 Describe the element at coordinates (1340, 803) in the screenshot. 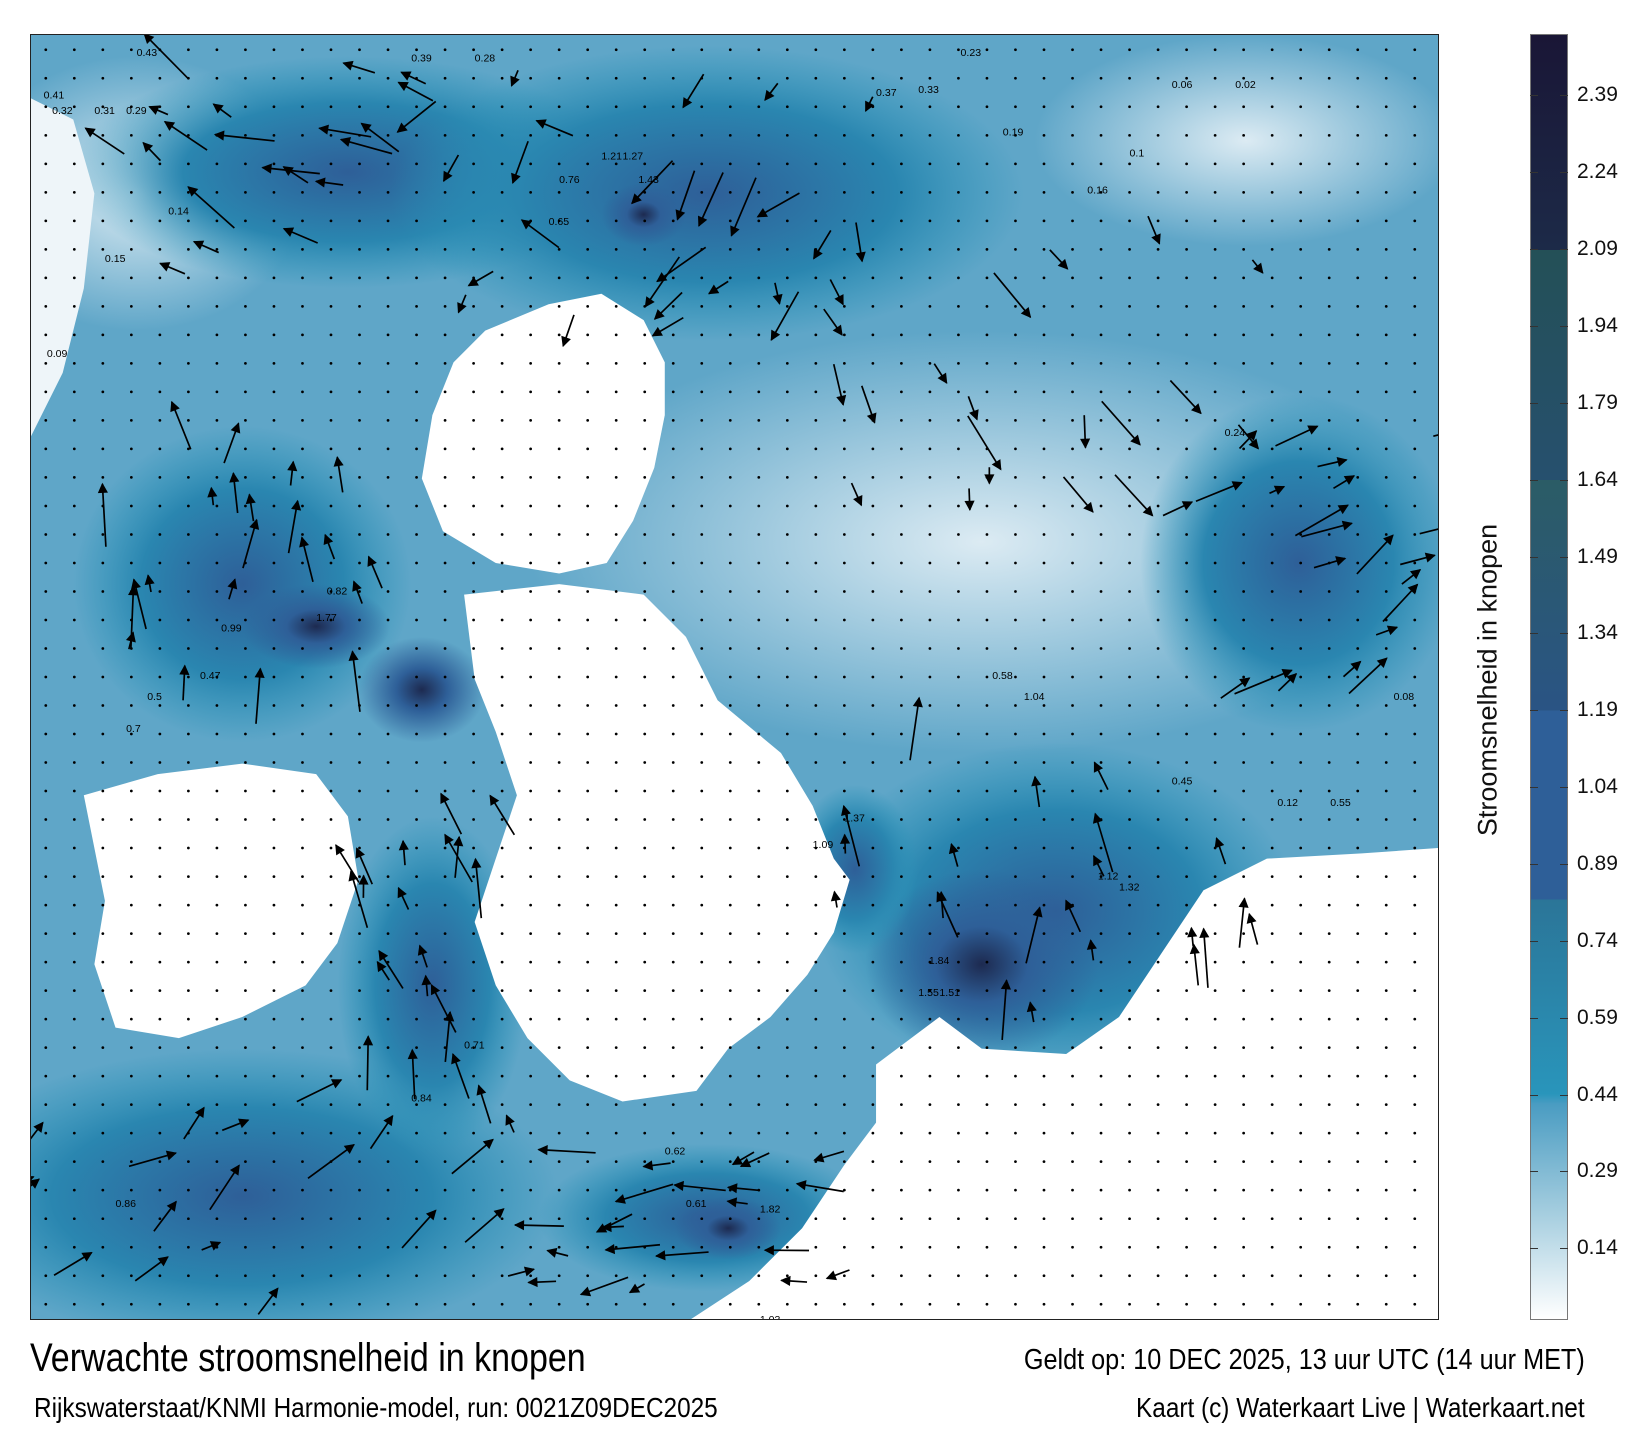

I see `speed-label: 0.55` at that location.